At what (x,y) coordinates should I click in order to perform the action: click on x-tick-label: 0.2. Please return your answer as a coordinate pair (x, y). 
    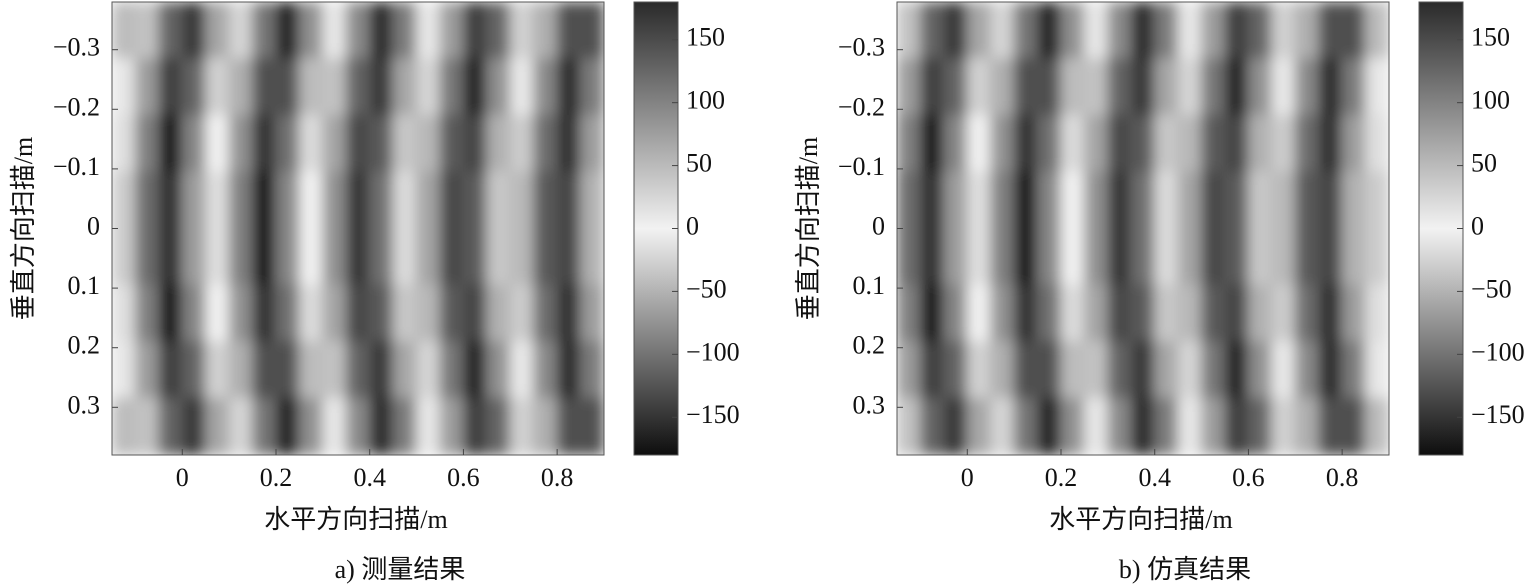
    Looking at the image, I should click on (276, 477).